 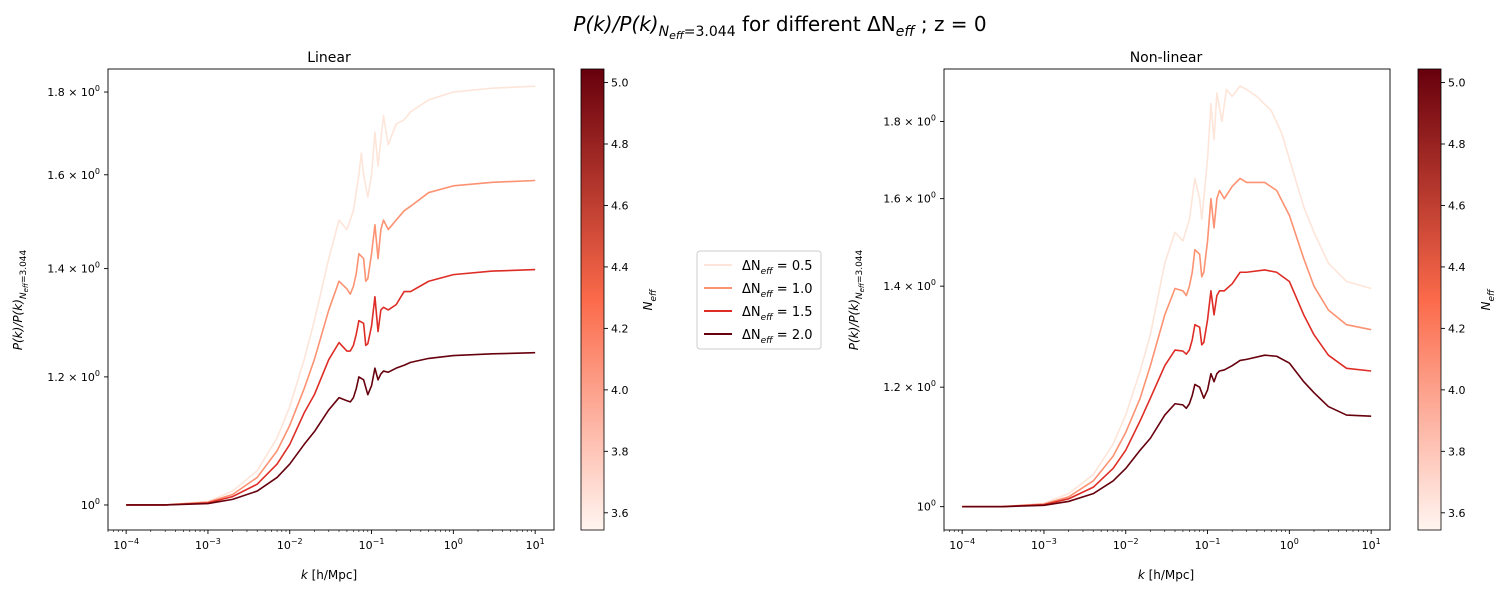 I want to click on title-sub: N, so click(x=664, y=32).